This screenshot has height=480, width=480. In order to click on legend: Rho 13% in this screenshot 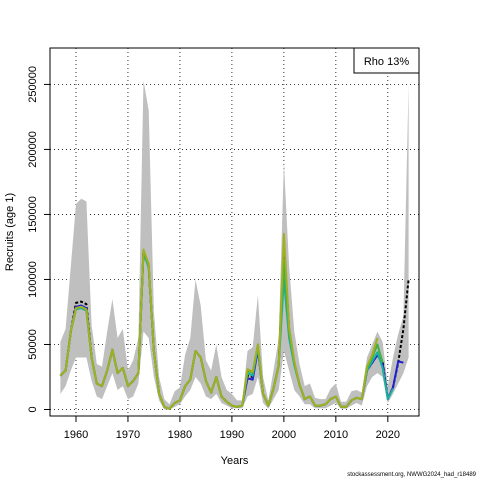, I will do `click(386, 60)`.